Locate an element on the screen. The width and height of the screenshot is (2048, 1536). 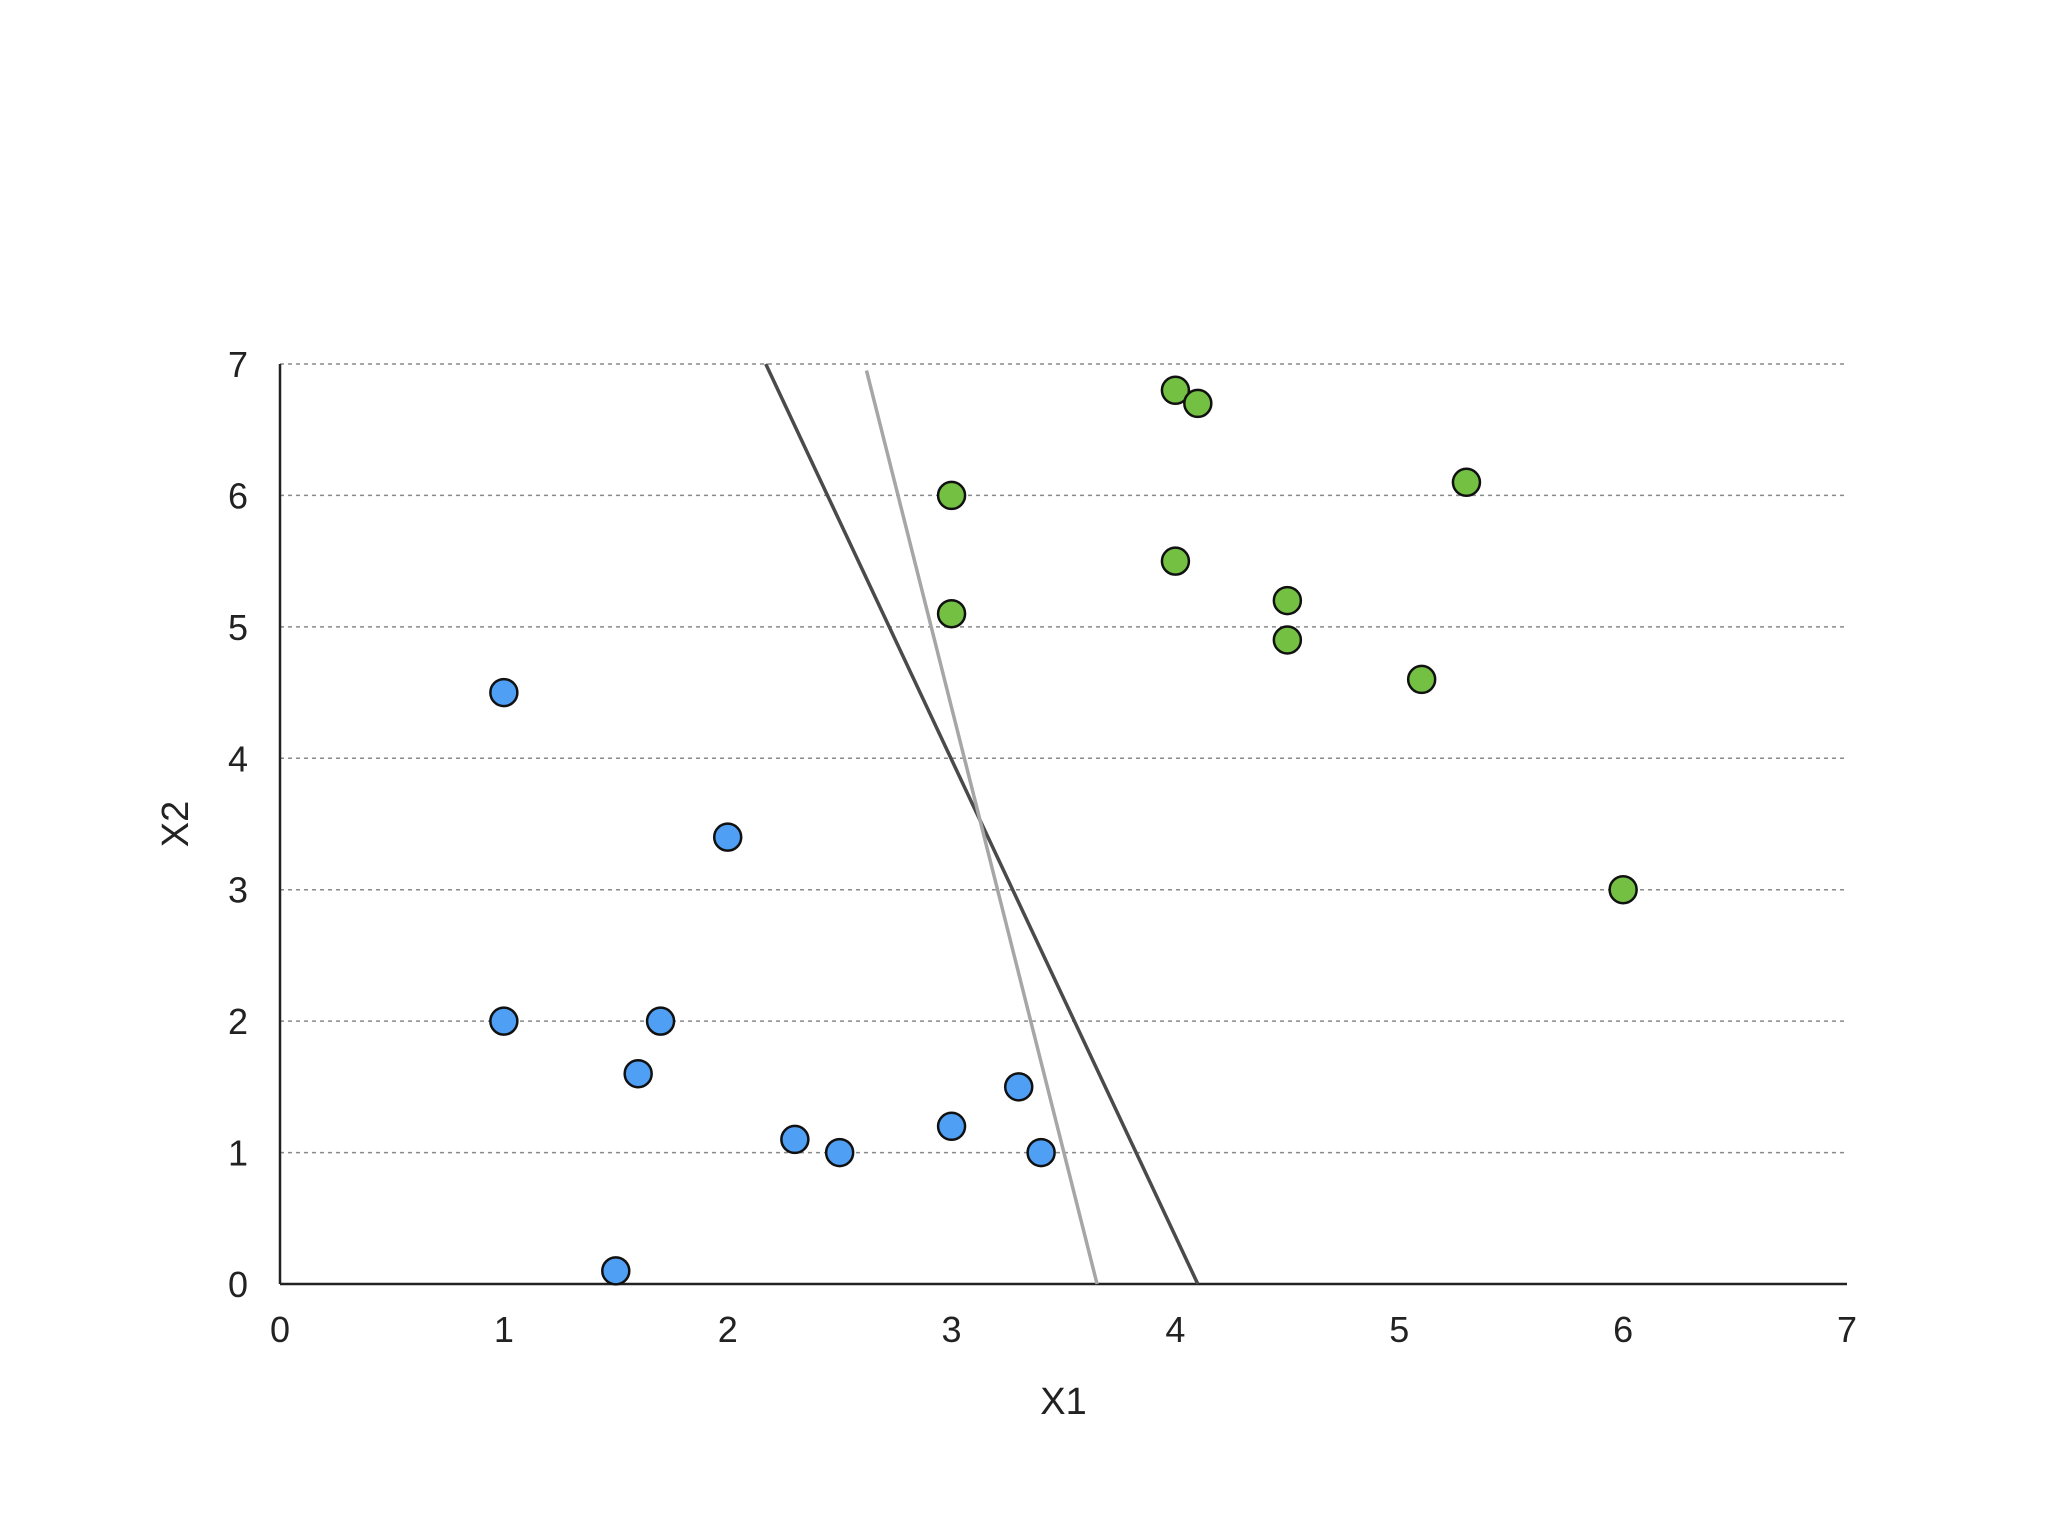
x-axis-title: X1 is located at coordinates (1063, 1402).